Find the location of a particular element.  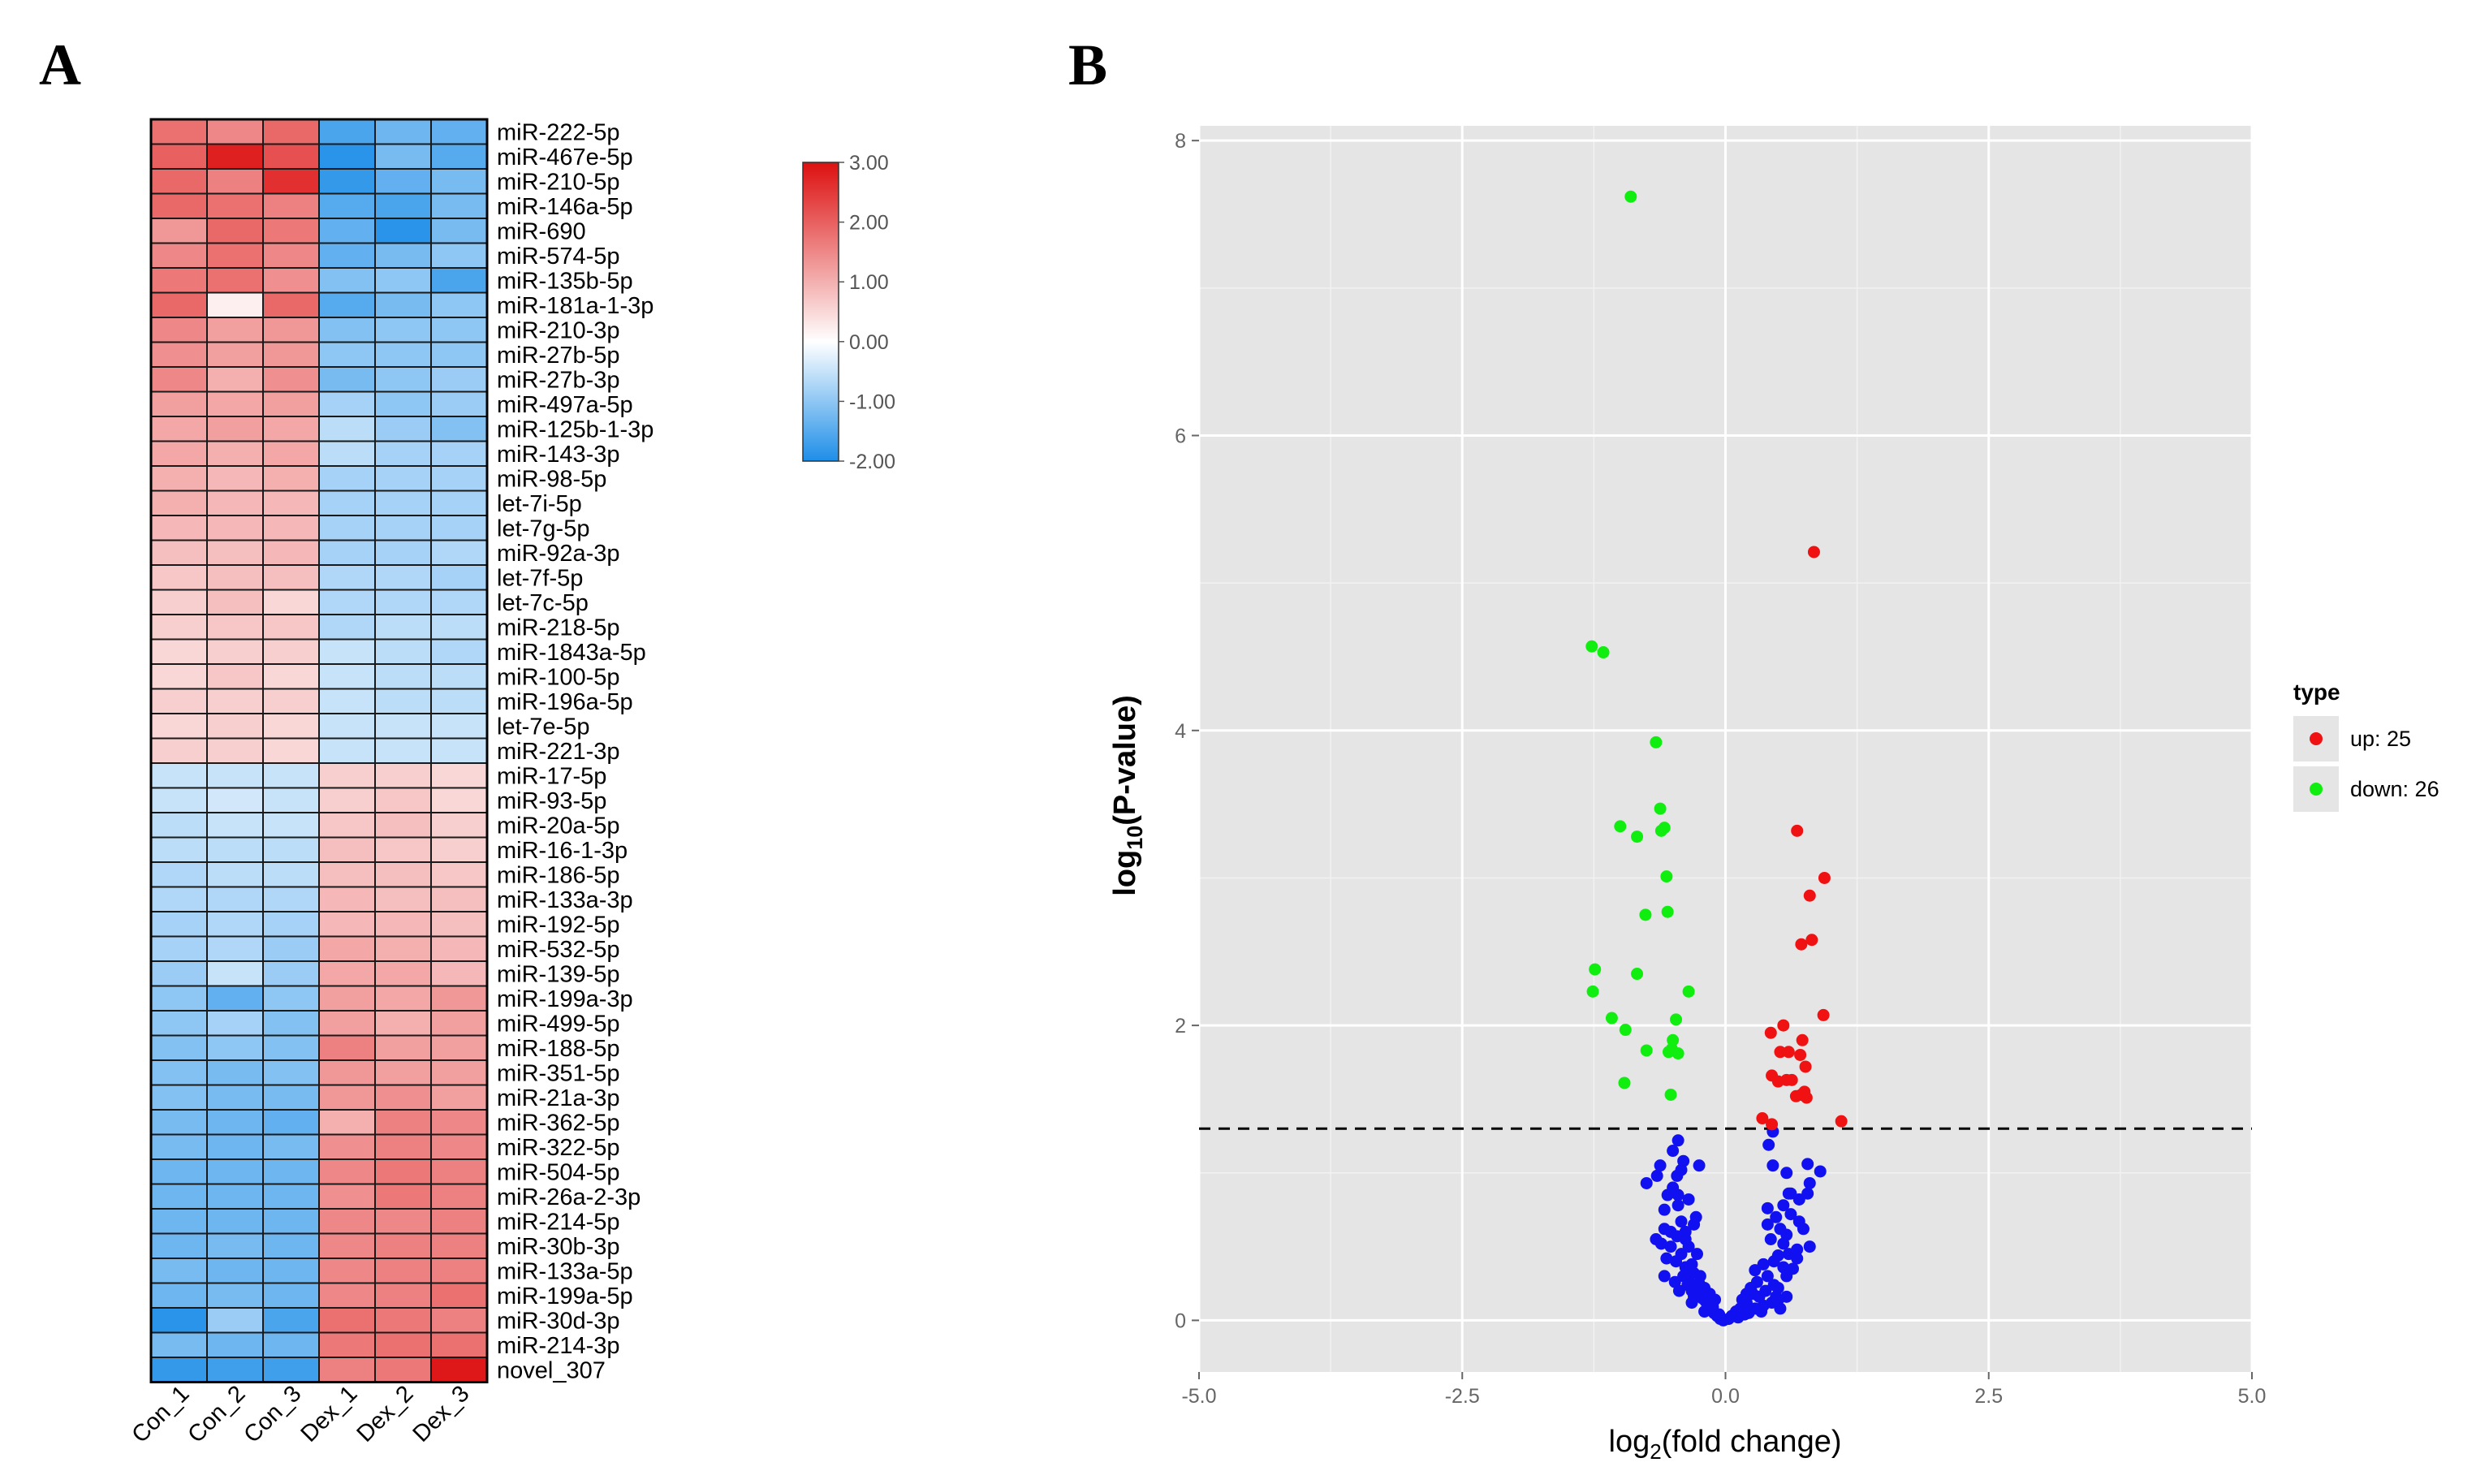

heatmap-row-label: miR-499-5p is located at coordinates (559, 1024).